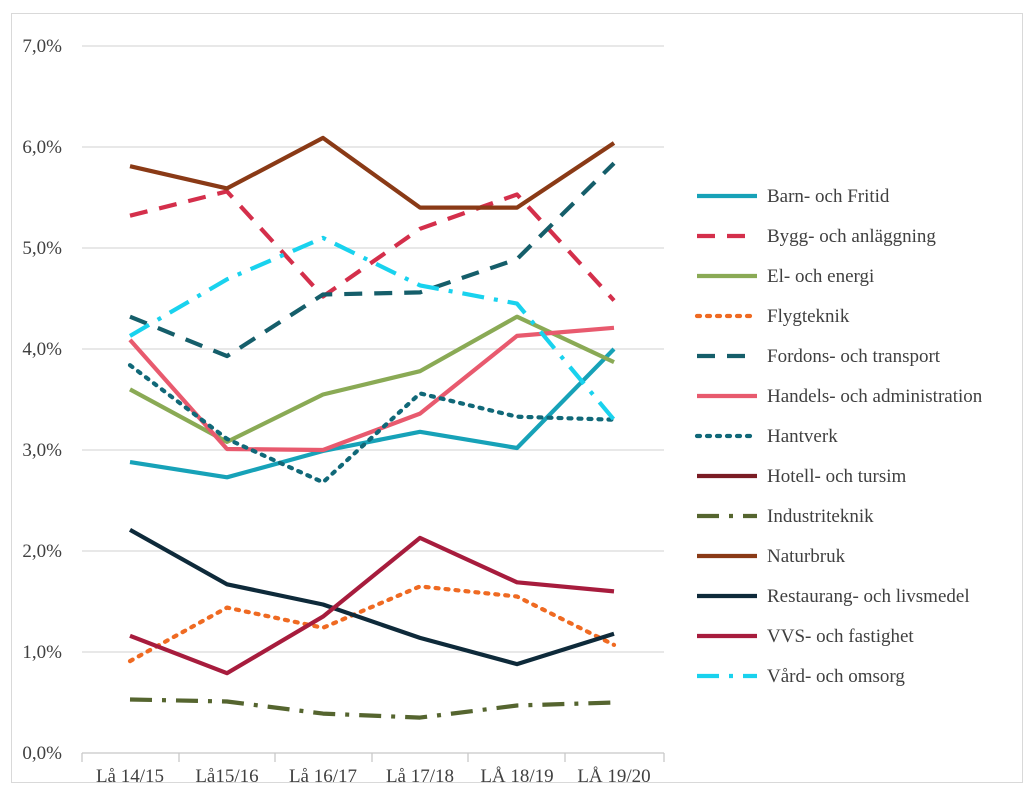 This screenshot has width=1033, height=794. What do you see at coordinates (130, 776) in the screenshot?
I see `x-tick-label: Lå 14/15` at bounding box center [130, 776].